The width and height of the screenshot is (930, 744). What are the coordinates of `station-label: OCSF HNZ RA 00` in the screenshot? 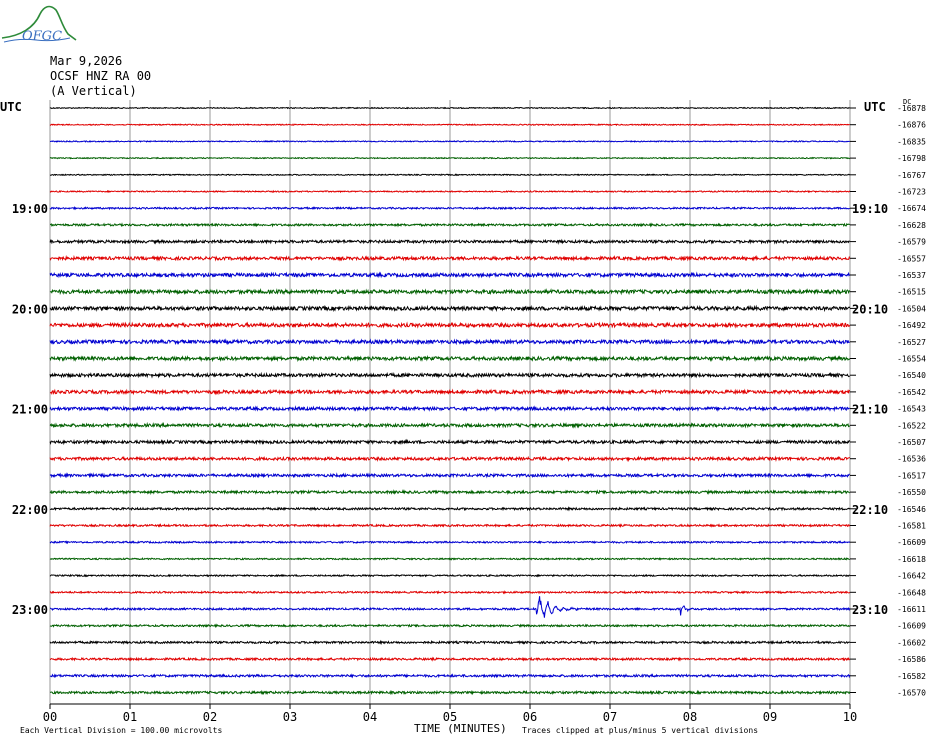 It's located at (101, 76).